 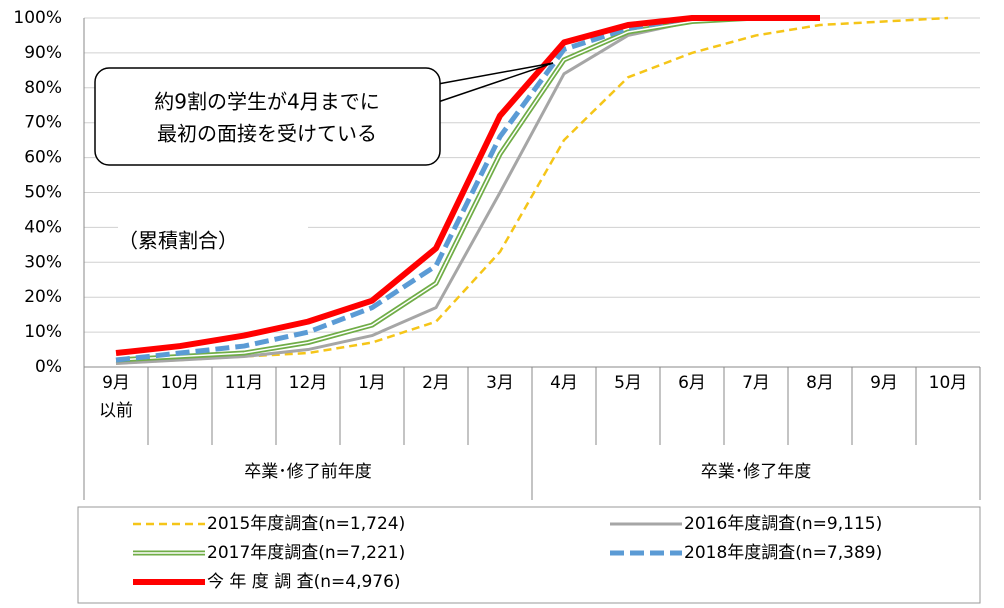 What do you see at coordinates (43, 262) in the screenshot?
I see `y-tick-label: 30%` at bounding box center [43, 262].